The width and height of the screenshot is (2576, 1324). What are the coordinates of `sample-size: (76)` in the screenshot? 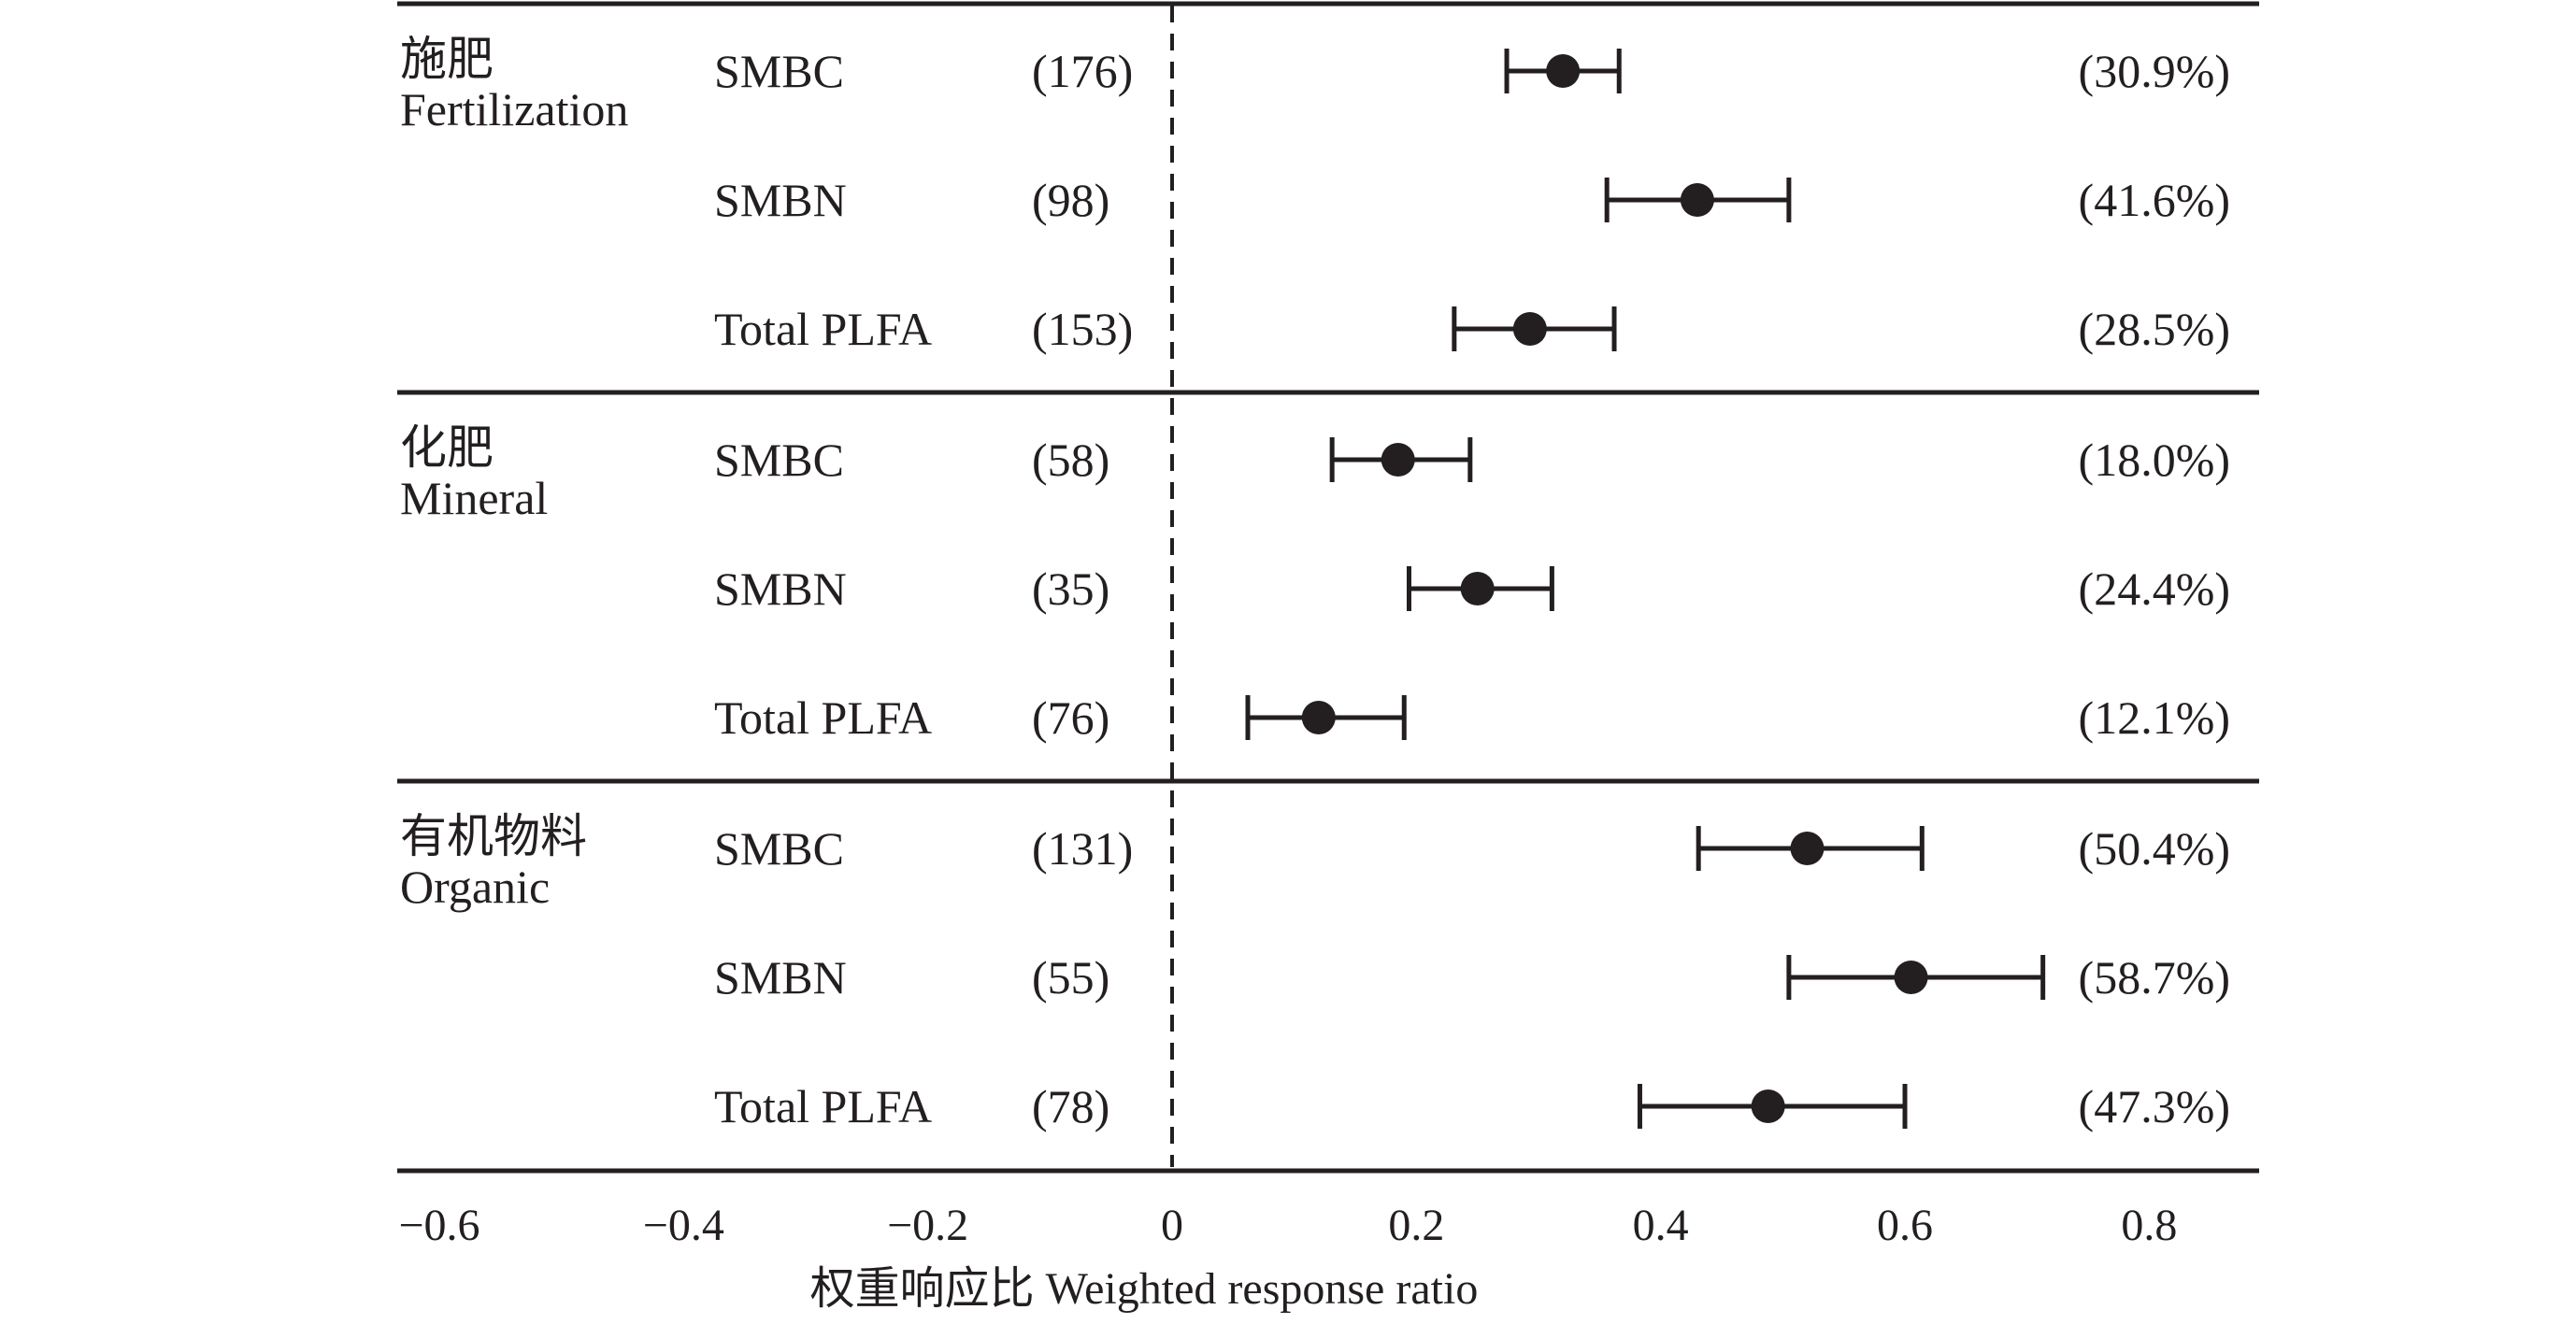 It's located at (1070, 718).